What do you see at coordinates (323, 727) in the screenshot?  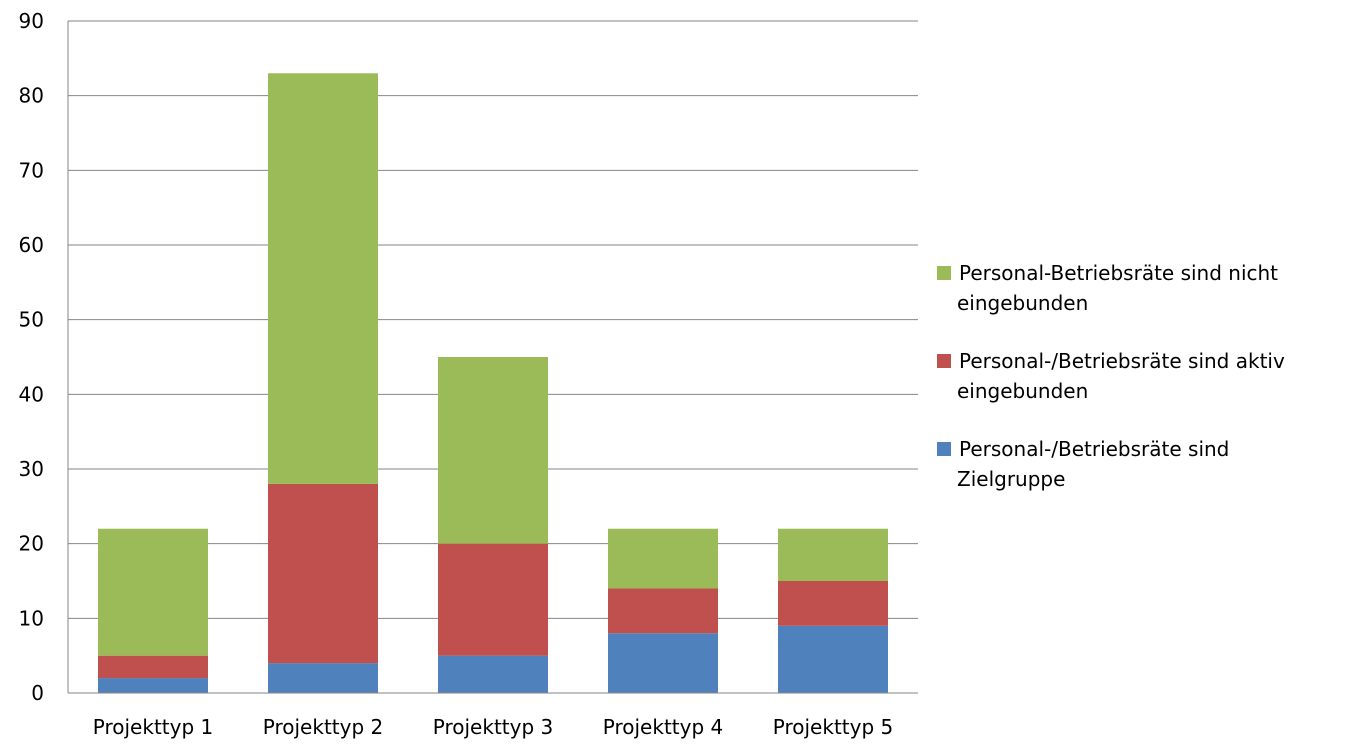 I see `x-tick-label: Projekttyp 2` at bounding box center [323, 727].